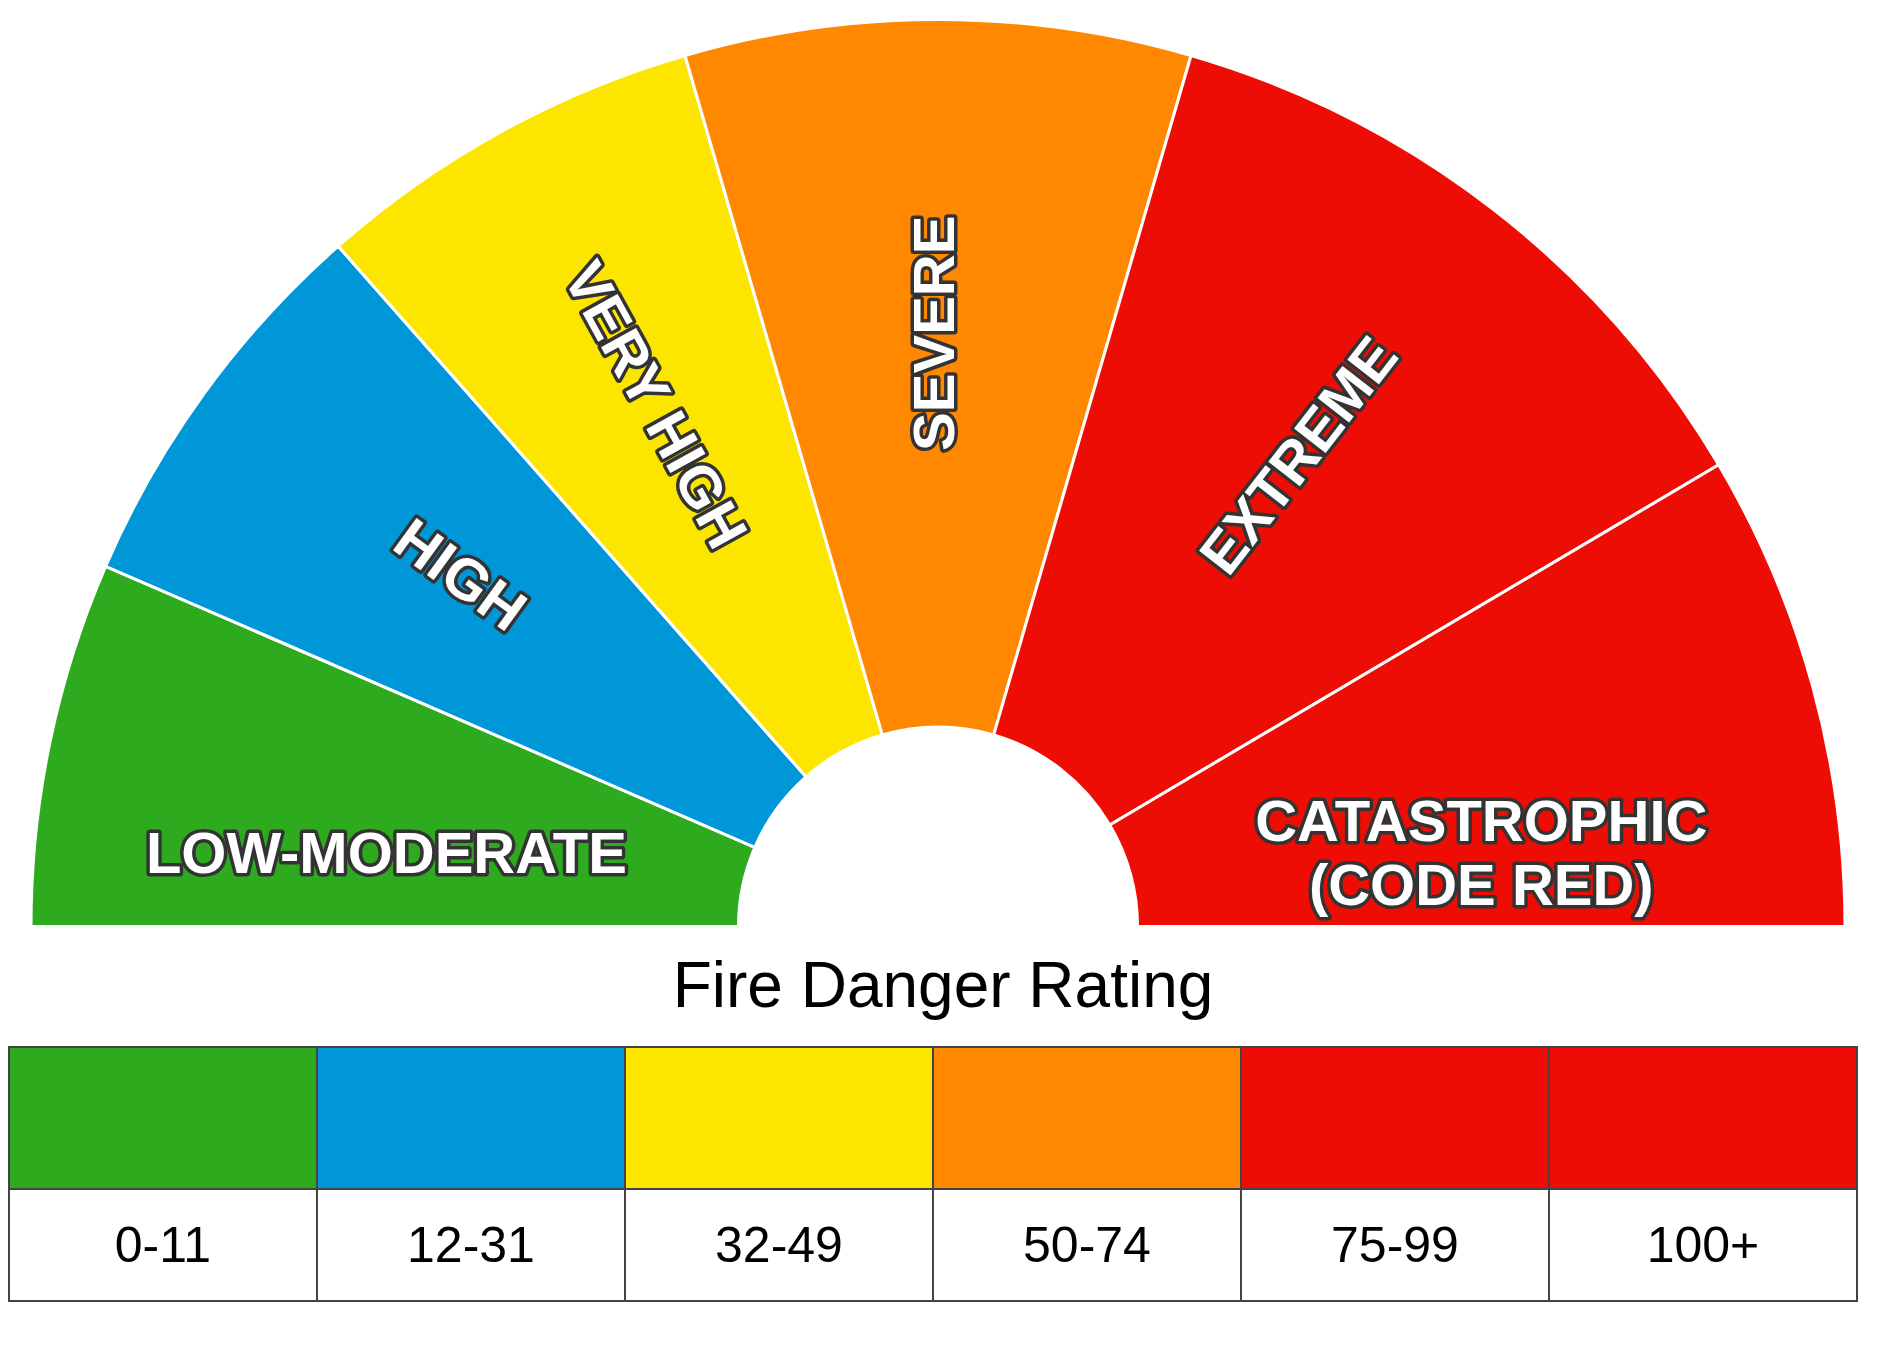 The width and height of the screenshot is (1894, 1346). What do you see at coordinates (1481, 852) in the screenshot?
I see `slice-label: CATASTROPHIC (CODE RED)` at bounding box center [1481, 852].